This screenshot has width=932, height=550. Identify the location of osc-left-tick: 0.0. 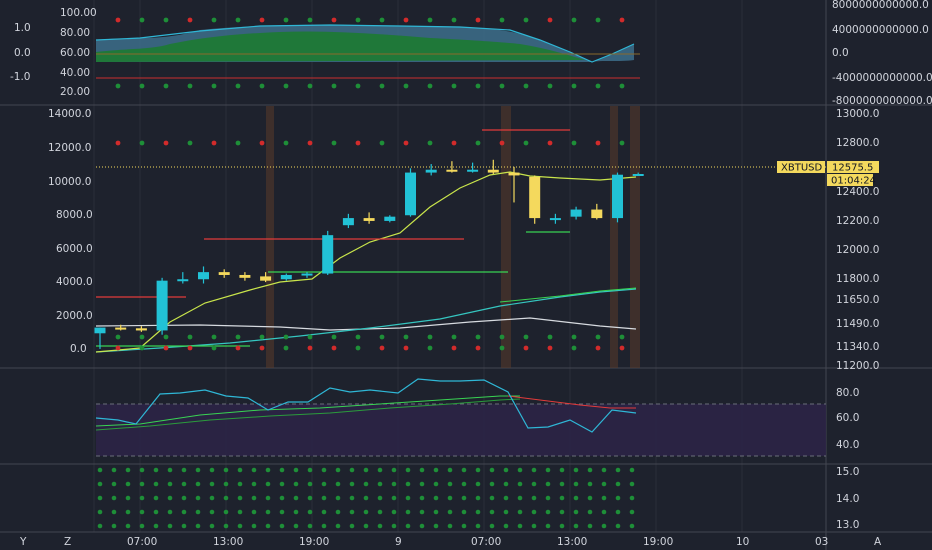
(22, 53).